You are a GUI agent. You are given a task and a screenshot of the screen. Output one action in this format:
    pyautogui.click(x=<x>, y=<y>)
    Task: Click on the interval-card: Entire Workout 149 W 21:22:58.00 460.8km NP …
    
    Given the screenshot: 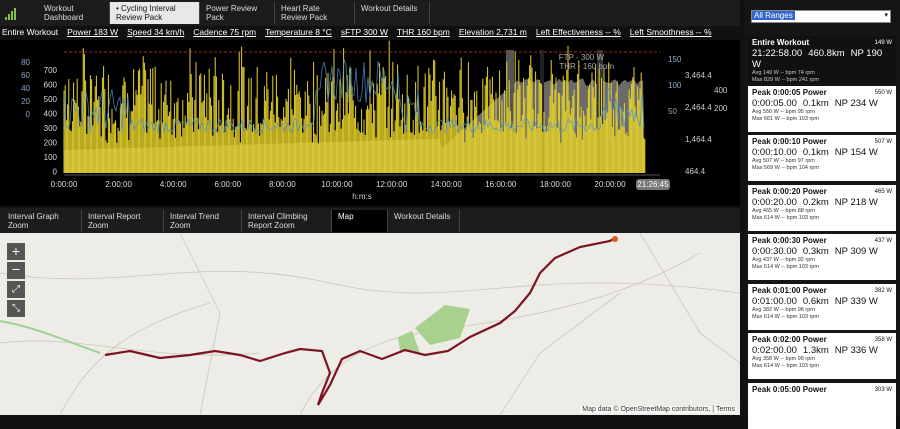 What is the action you would take?
    pyautogui.click(x=822, y=59)
    